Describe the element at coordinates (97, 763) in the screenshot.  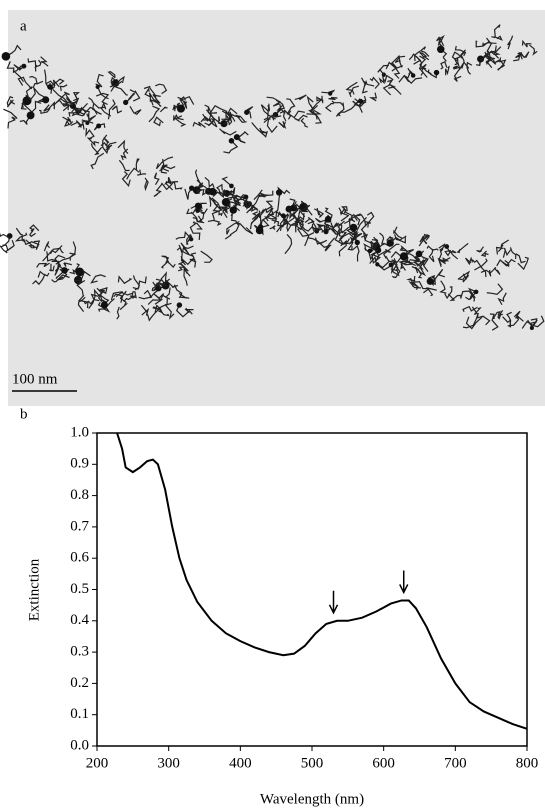
I see `x-tick-label: 200` at that location.